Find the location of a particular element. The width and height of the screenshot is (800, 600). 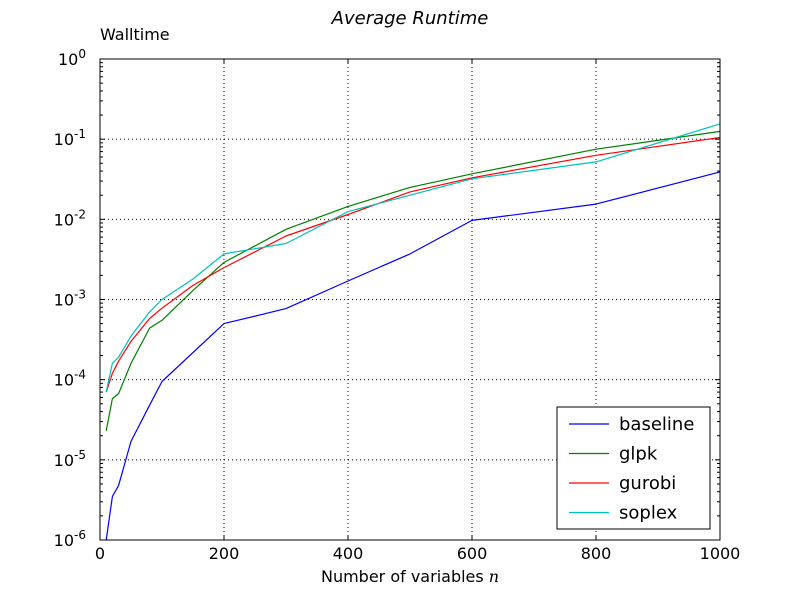

y-tick-exponent: -4 is located at coordinates (80, 375).